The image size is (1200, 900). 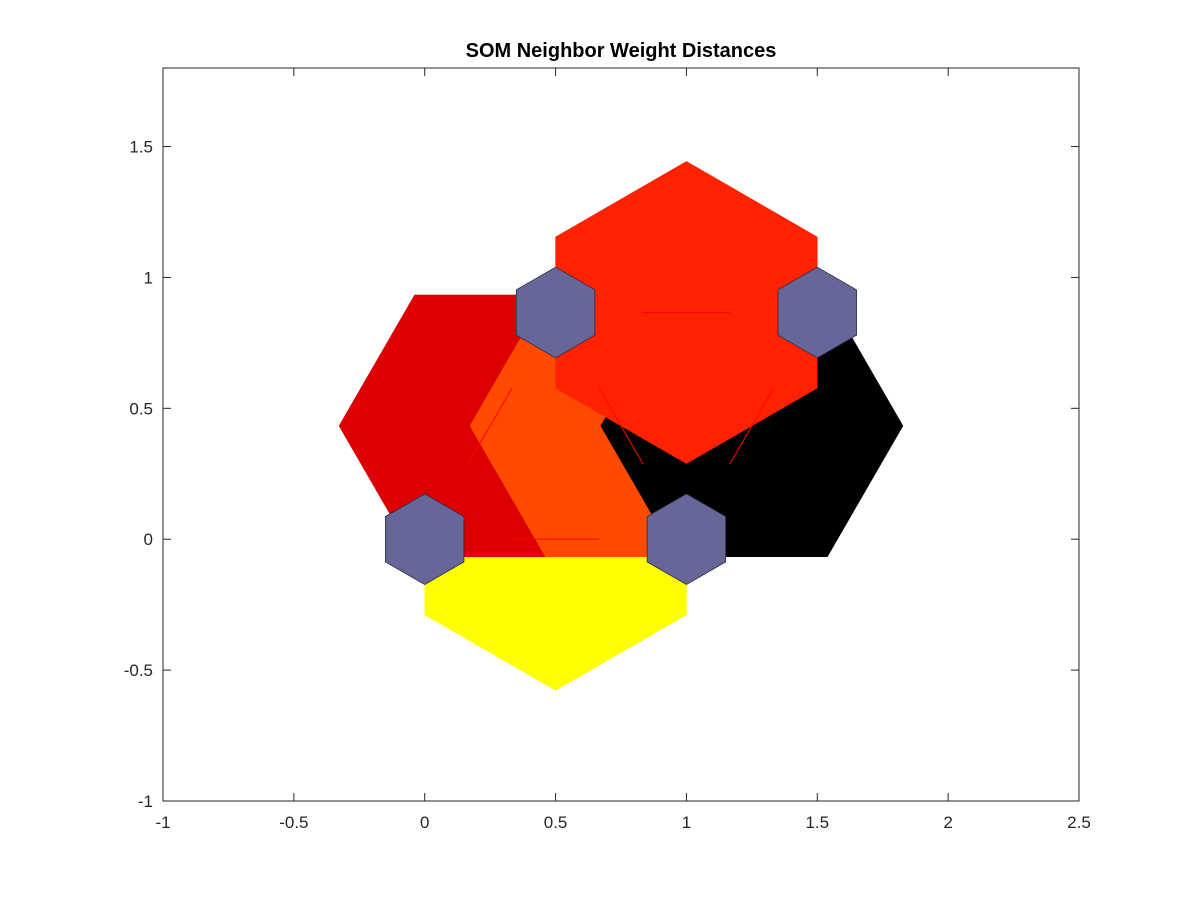 I want to click on x-tick-label: 1, so click(x=686, y=822).